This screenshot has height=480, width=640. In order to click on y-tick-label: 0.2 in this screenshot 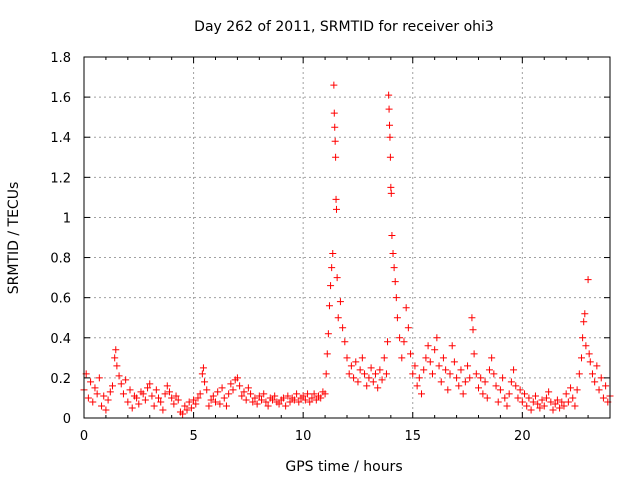, I will do `click(60, 379)`.